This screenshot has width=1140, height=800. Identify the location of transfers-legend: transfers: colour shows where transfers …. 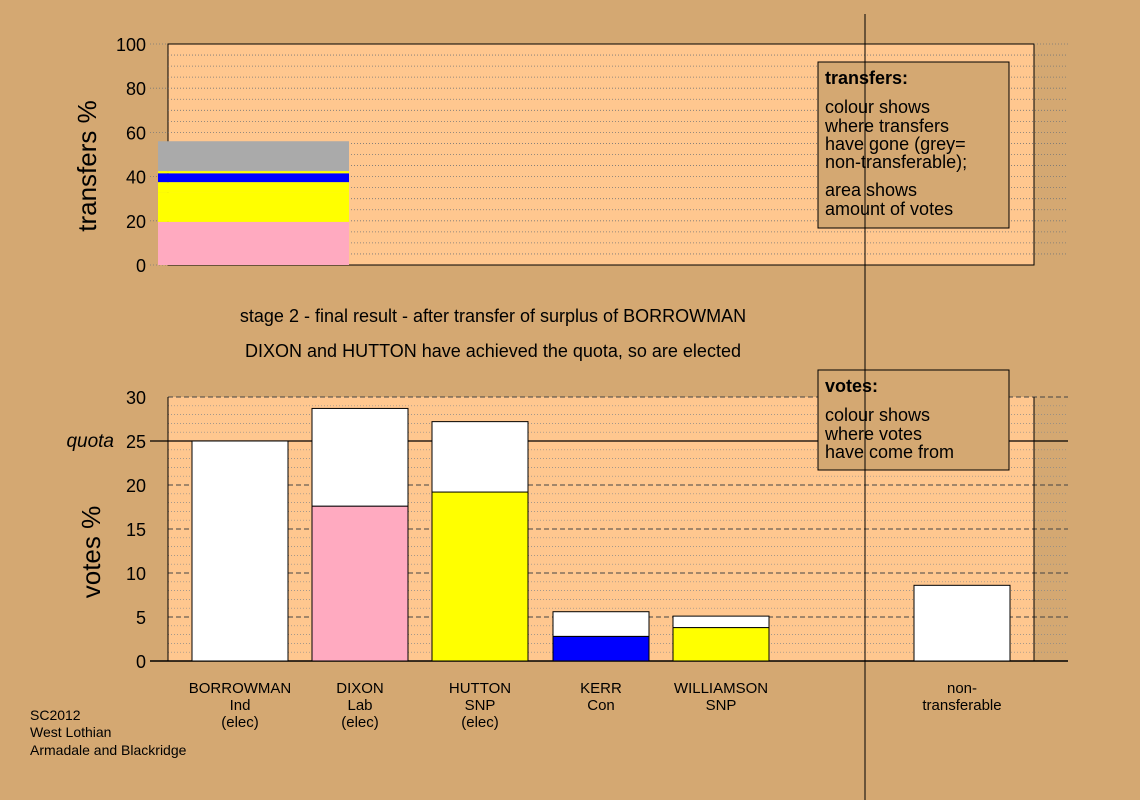
(913, 145).